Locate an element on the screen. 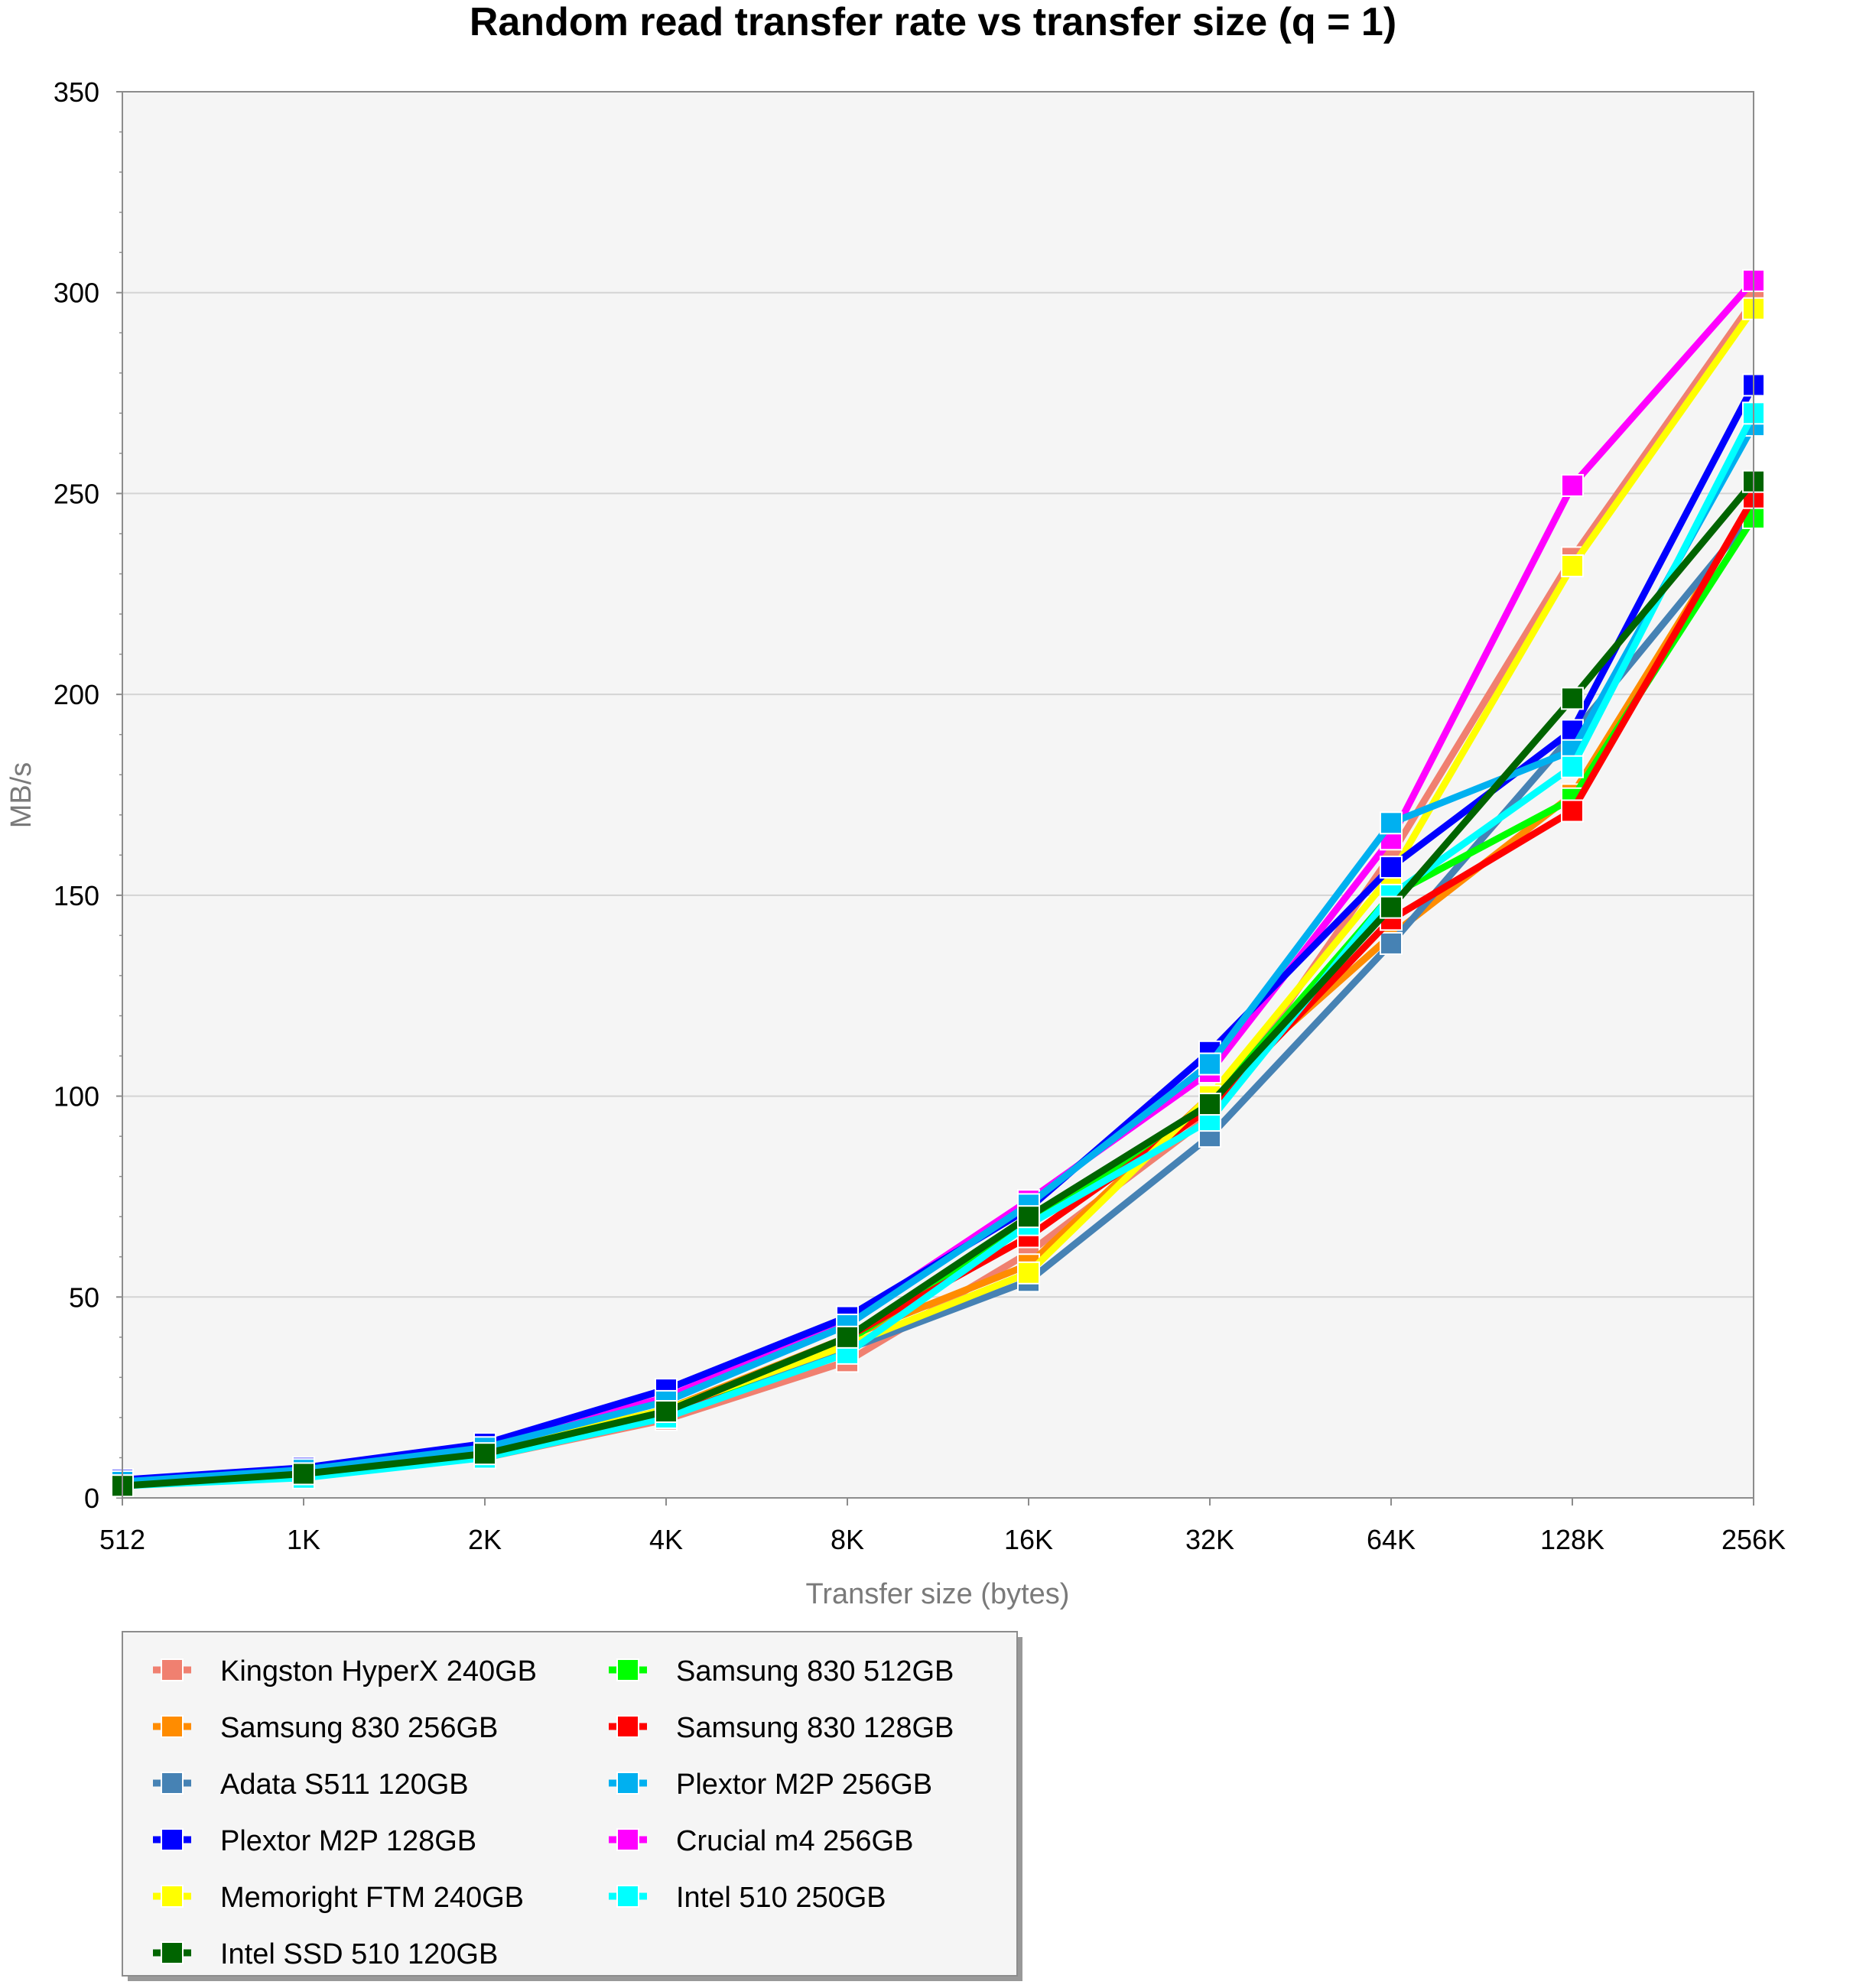 This screenshot has width=1866, height=1988. x-tick-label: 512 is located at coordinates (122, 1539).